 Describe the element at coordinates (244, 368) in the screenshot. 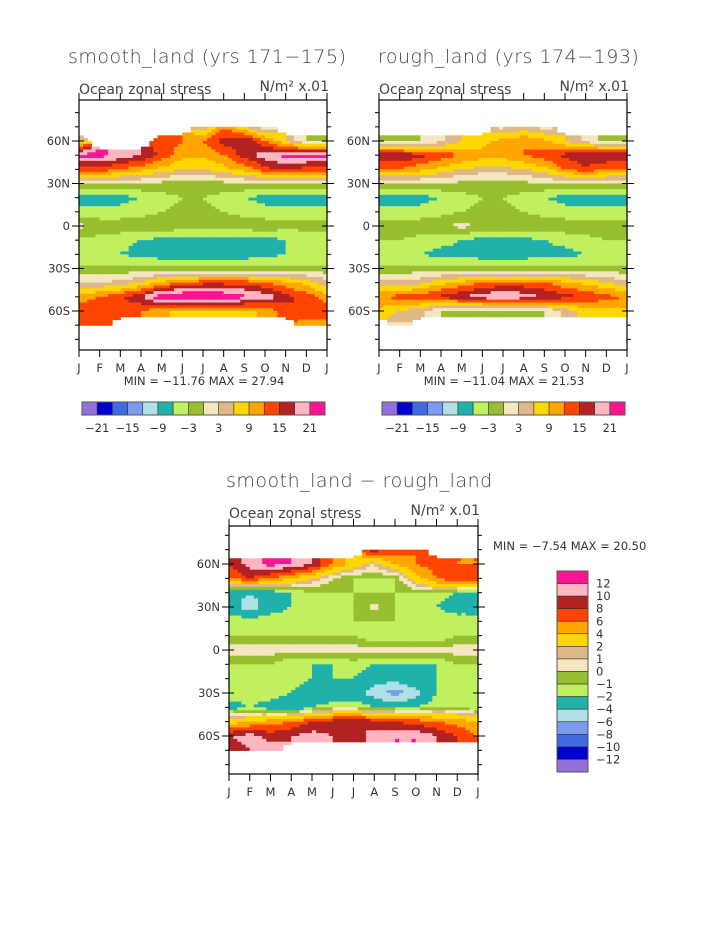

I see `x-tick-label: S` at that location.